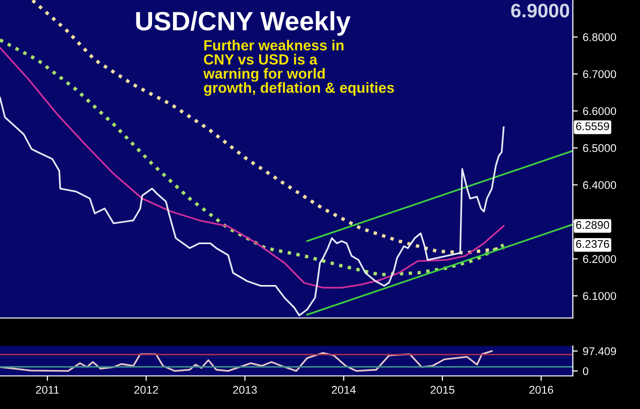  Describe the element at coordinates (246, 361) in the screenshot. I see `line-series` at that location.